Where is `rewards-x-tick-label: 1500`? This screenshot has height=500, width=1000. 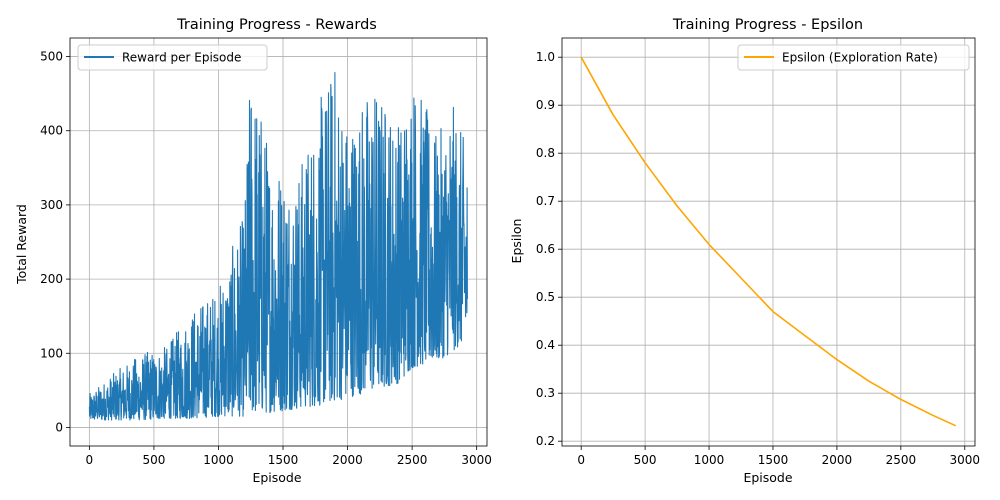
rewards-x-tick-label: 1500 is located at coordinates (283, 460).